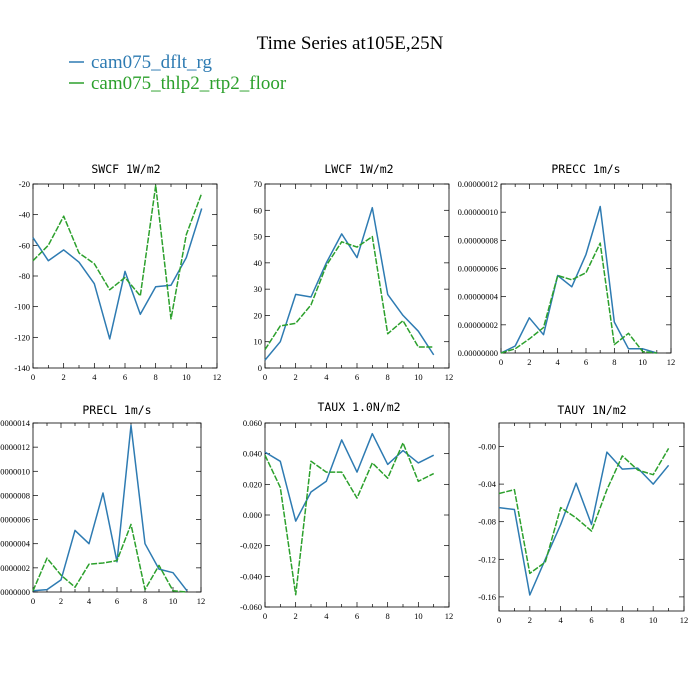 The height and width of the screenshot is (700, 700). I want to click on y-tick-label: .00000000, so click(15, 592).